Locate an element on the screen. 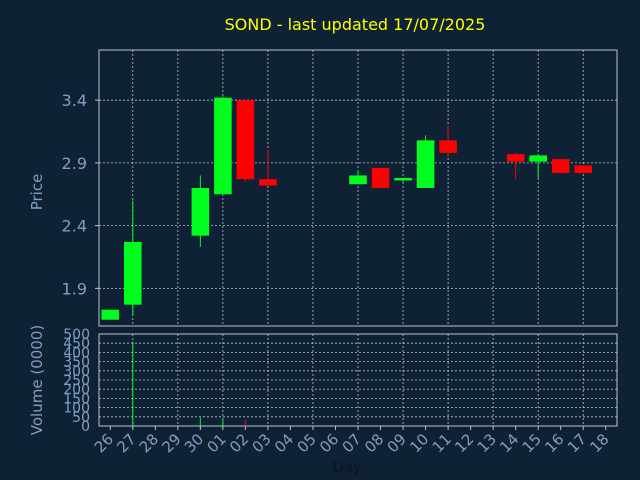 The height and width of the screenshot is (480, 640). volume-axis-label: Volume (0000) is located at coordinates (37, 380).